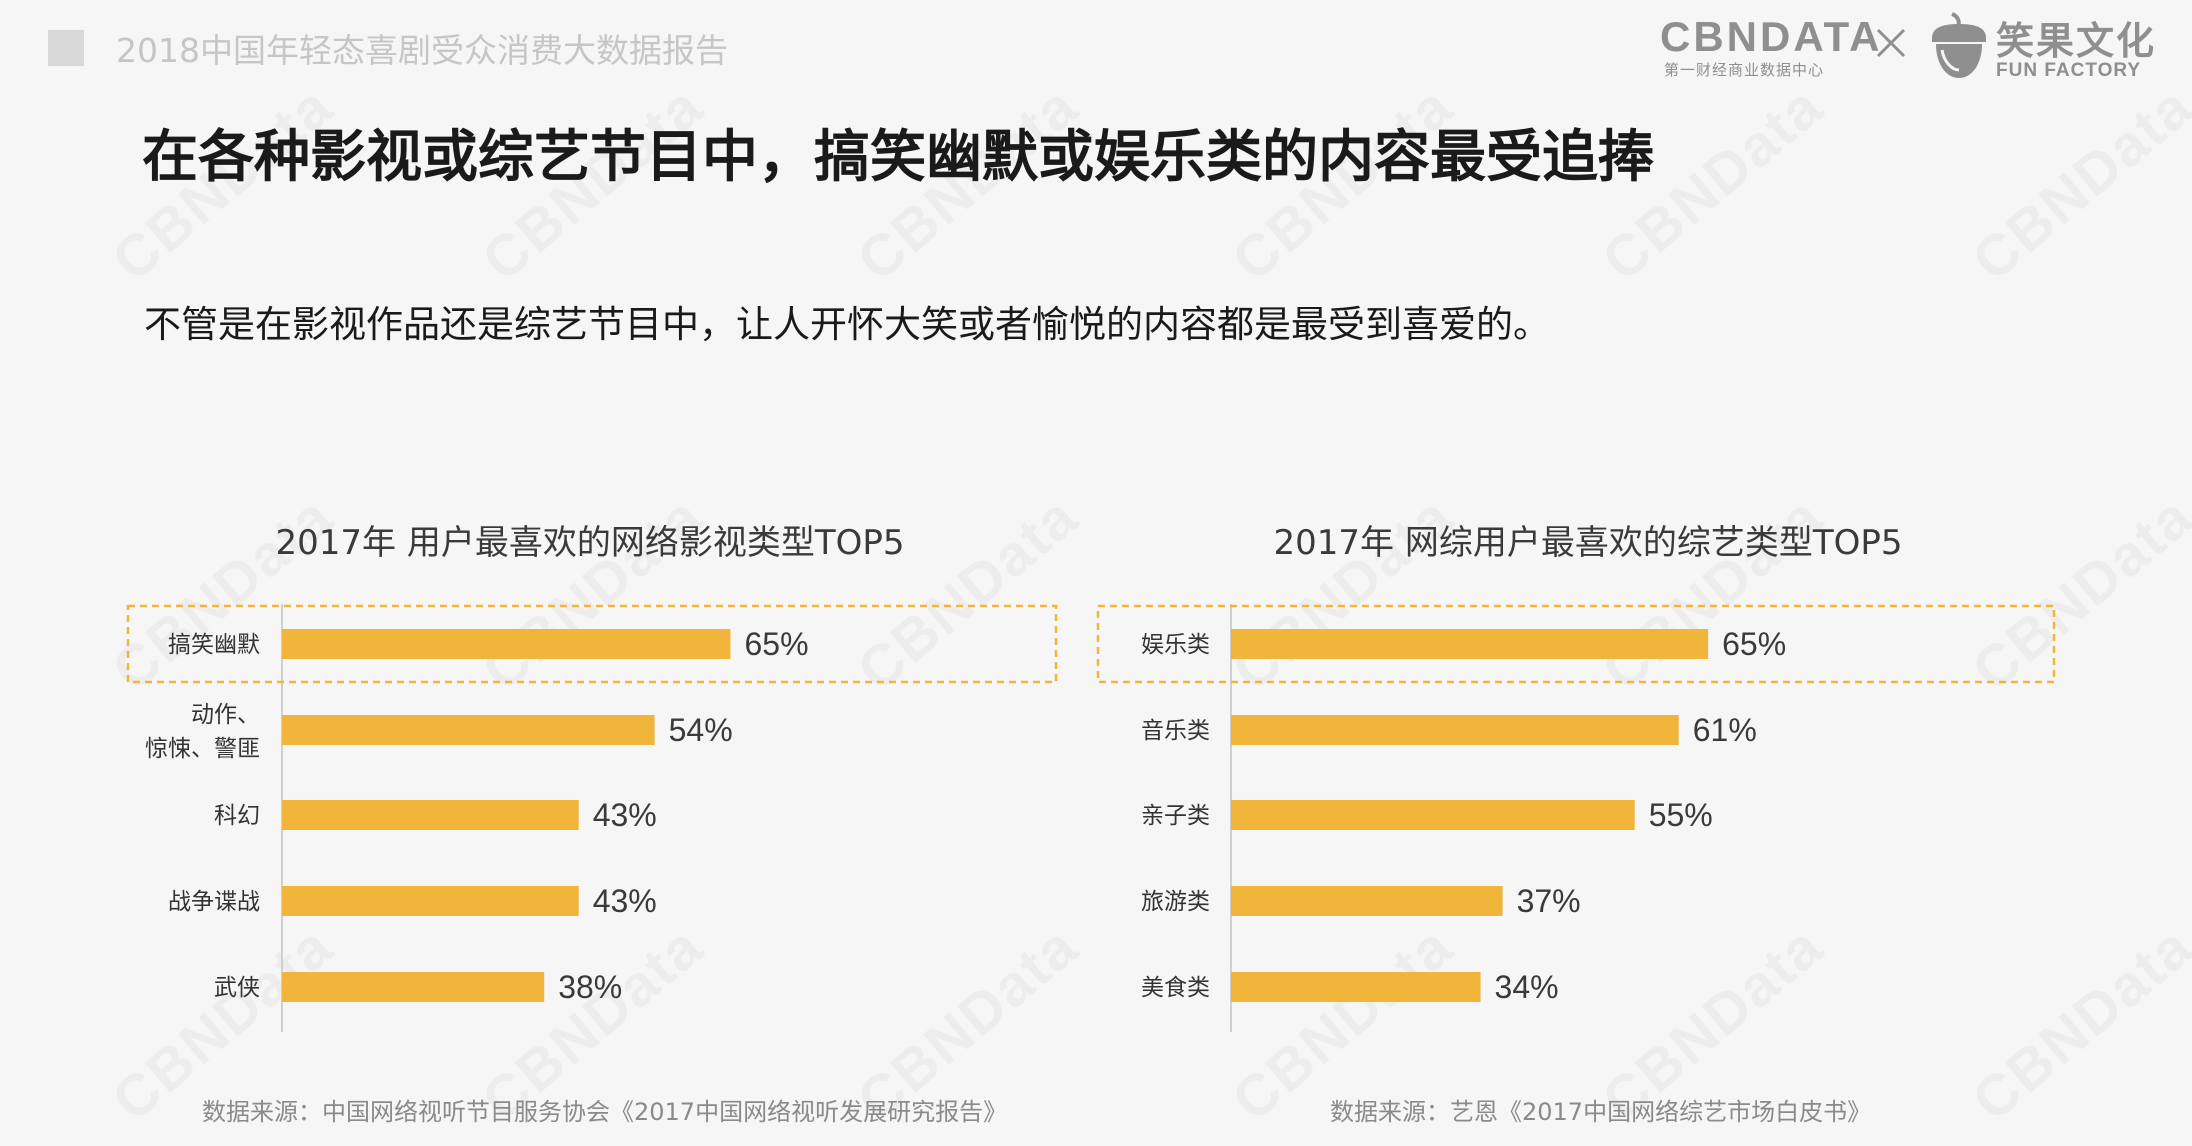  I want to click on chart-1-category-label-line: 战争谍战, so click(214, 902).